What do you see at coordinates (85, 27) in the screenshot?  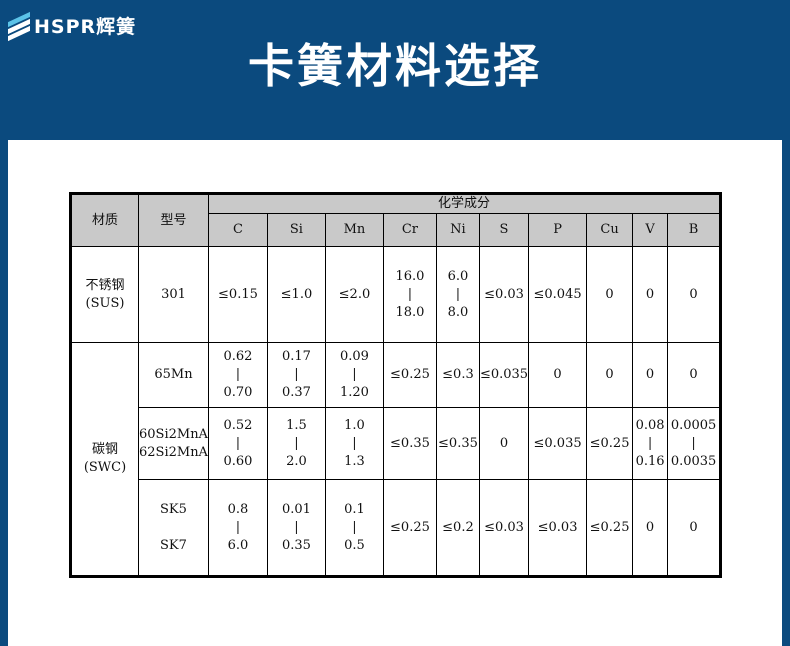 I see `logo-text: HSPR辉簧` at bounding box center [85, 27].